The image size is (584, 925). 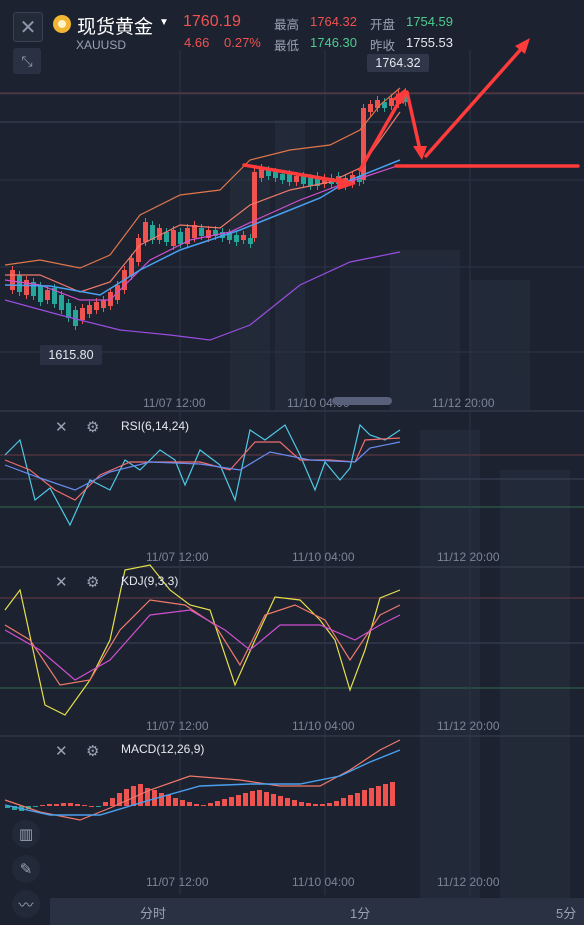 I want to click on open-label: 开盘, so click(x=383, y=25).